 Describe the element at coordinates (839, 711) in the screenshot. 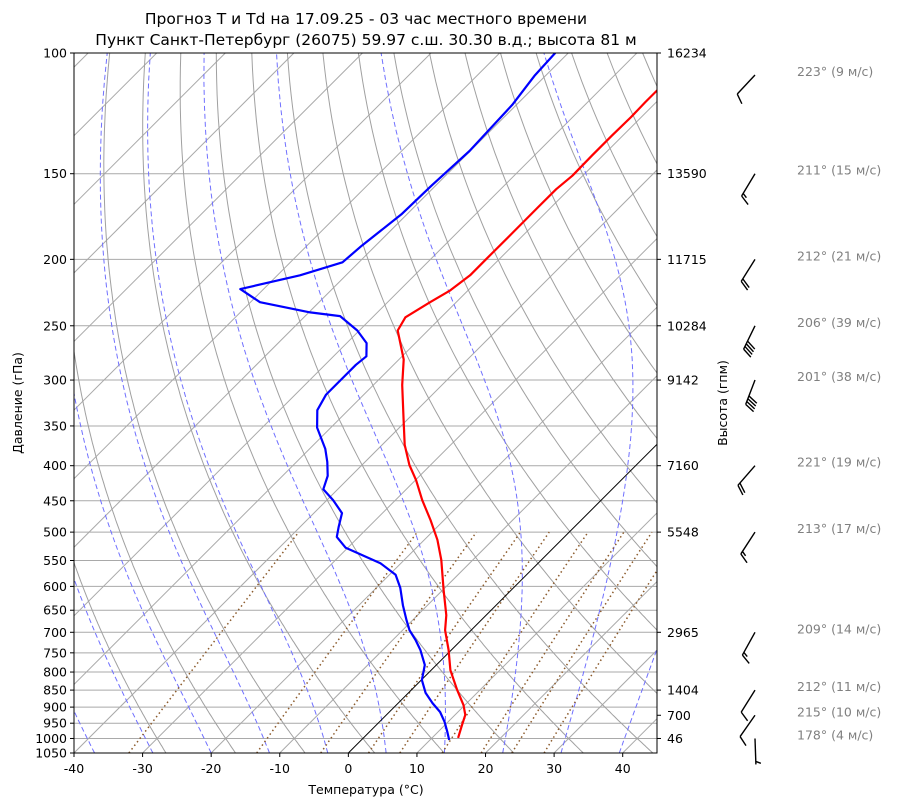

I see `wind-label: 215° (10 м/с)` at that location.